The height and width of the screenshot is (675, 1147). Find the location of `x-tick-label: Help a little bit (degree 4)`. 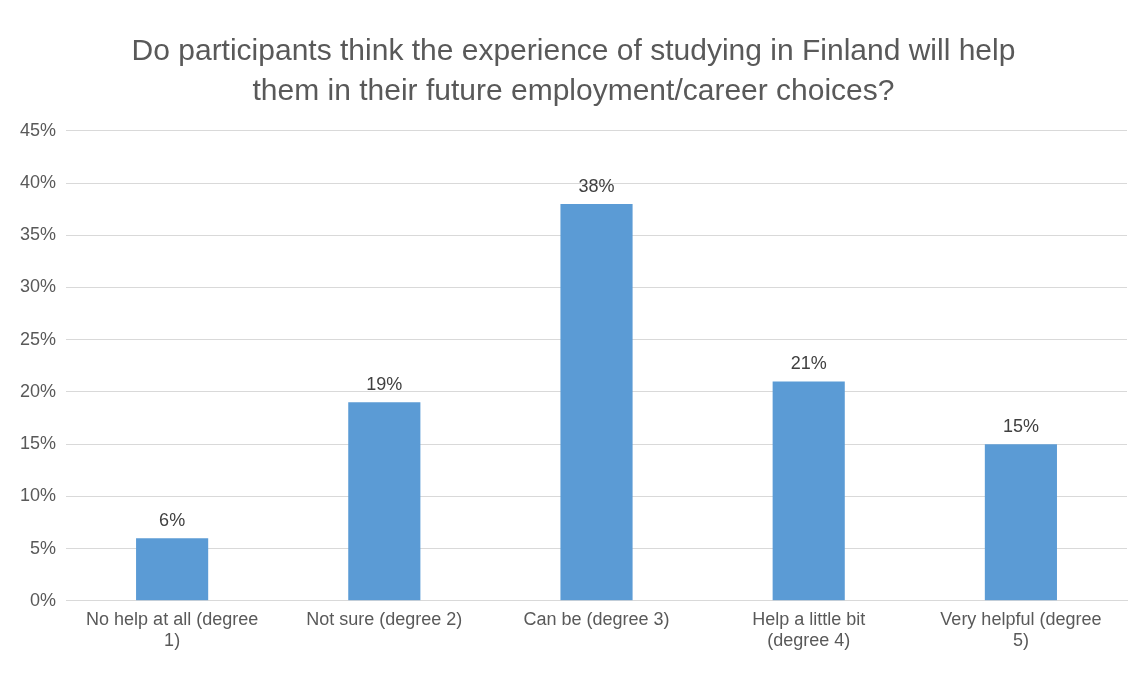

x-tick-label: Help a little bit (degree 4) is located at coordinates (809, 629).